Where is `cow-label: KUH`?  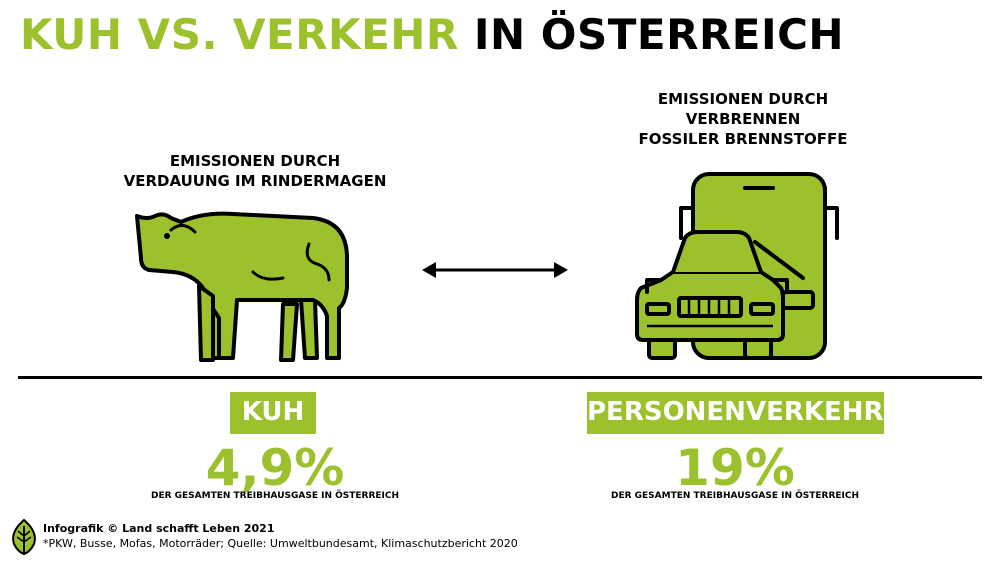
cow-label: KUH is located at coordinates (273, 413).